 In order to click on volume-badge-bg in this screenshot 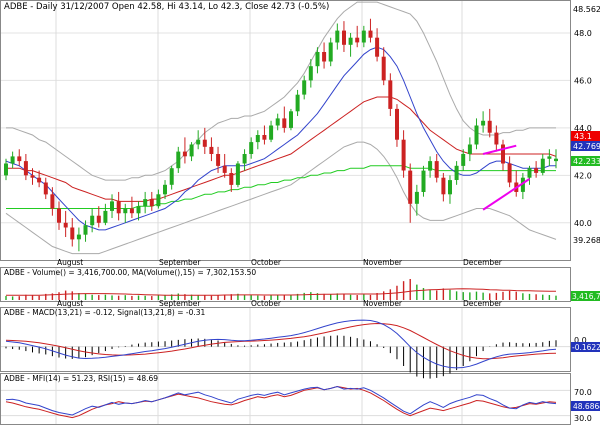, I will do `click(585, 296)`.